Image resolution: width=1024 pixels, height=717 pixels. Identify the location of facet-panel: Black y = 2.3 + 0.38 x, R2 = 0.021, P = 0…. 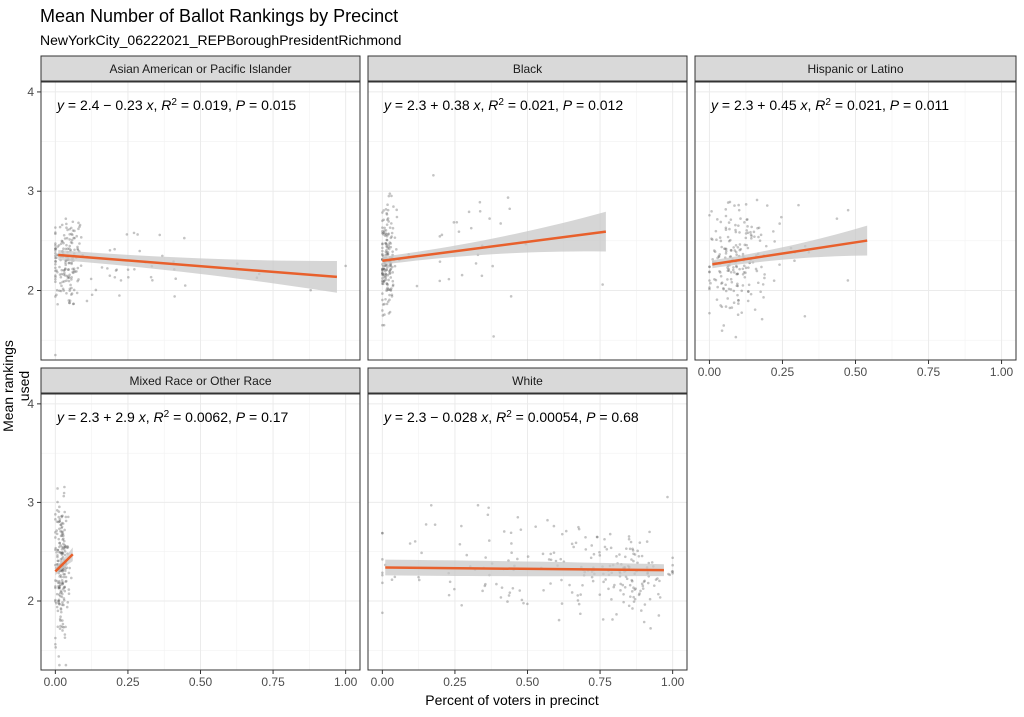
(527, 208).